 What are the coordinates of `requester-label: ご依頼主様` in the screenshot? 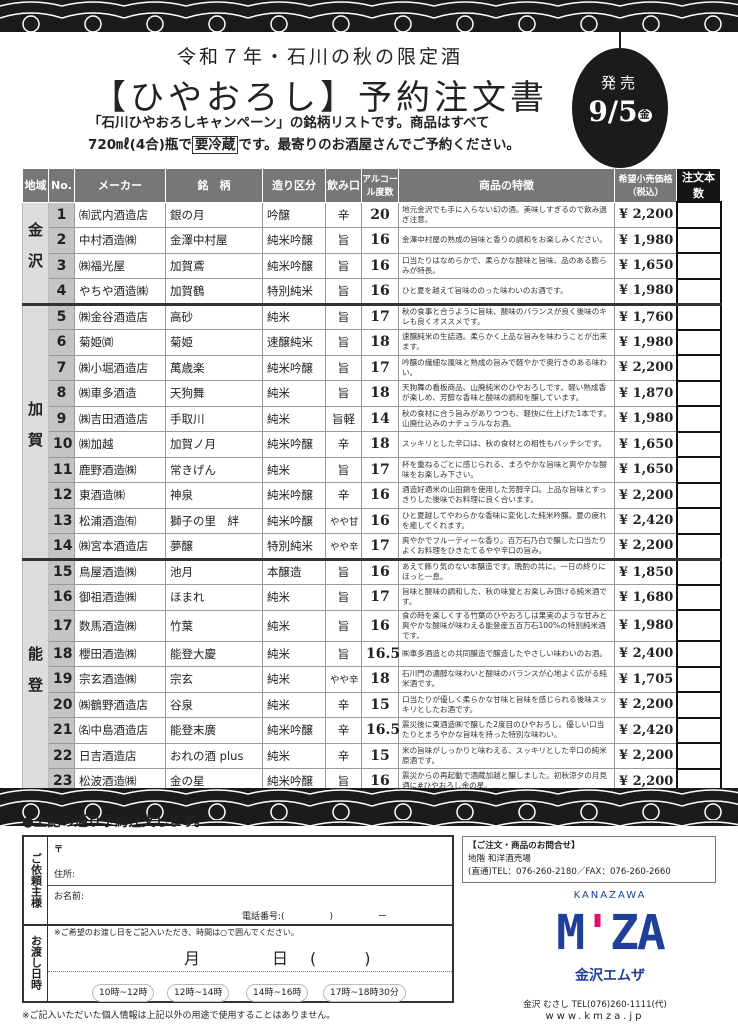 It's located at (36, 880).